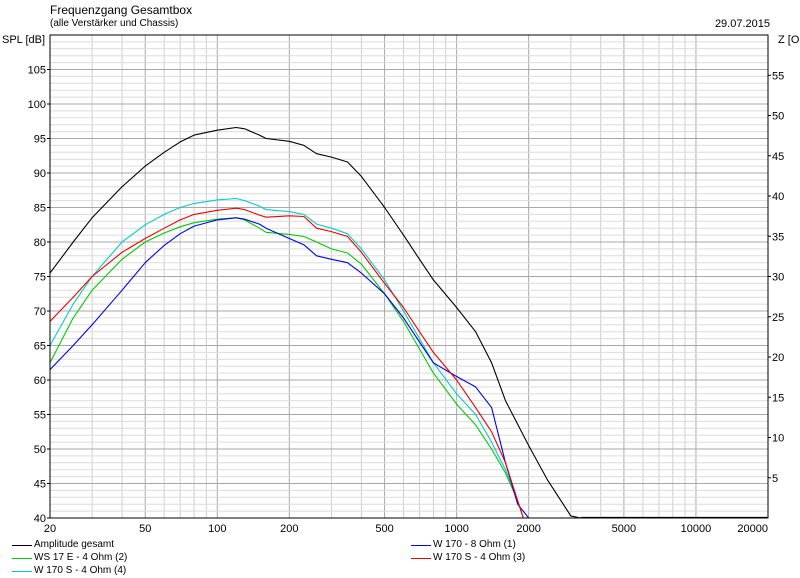  Describe the element at coordinates (80, 570) in the screenshot. I see `legend-label: W 170 S - 4 Ohm (4)` at that location.